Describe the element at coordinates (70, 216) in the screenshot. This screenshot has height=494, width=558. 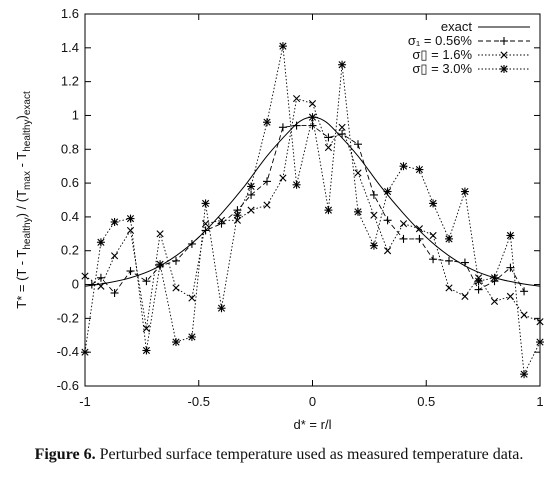
I see `y-tick-label: 0.4` at that location.